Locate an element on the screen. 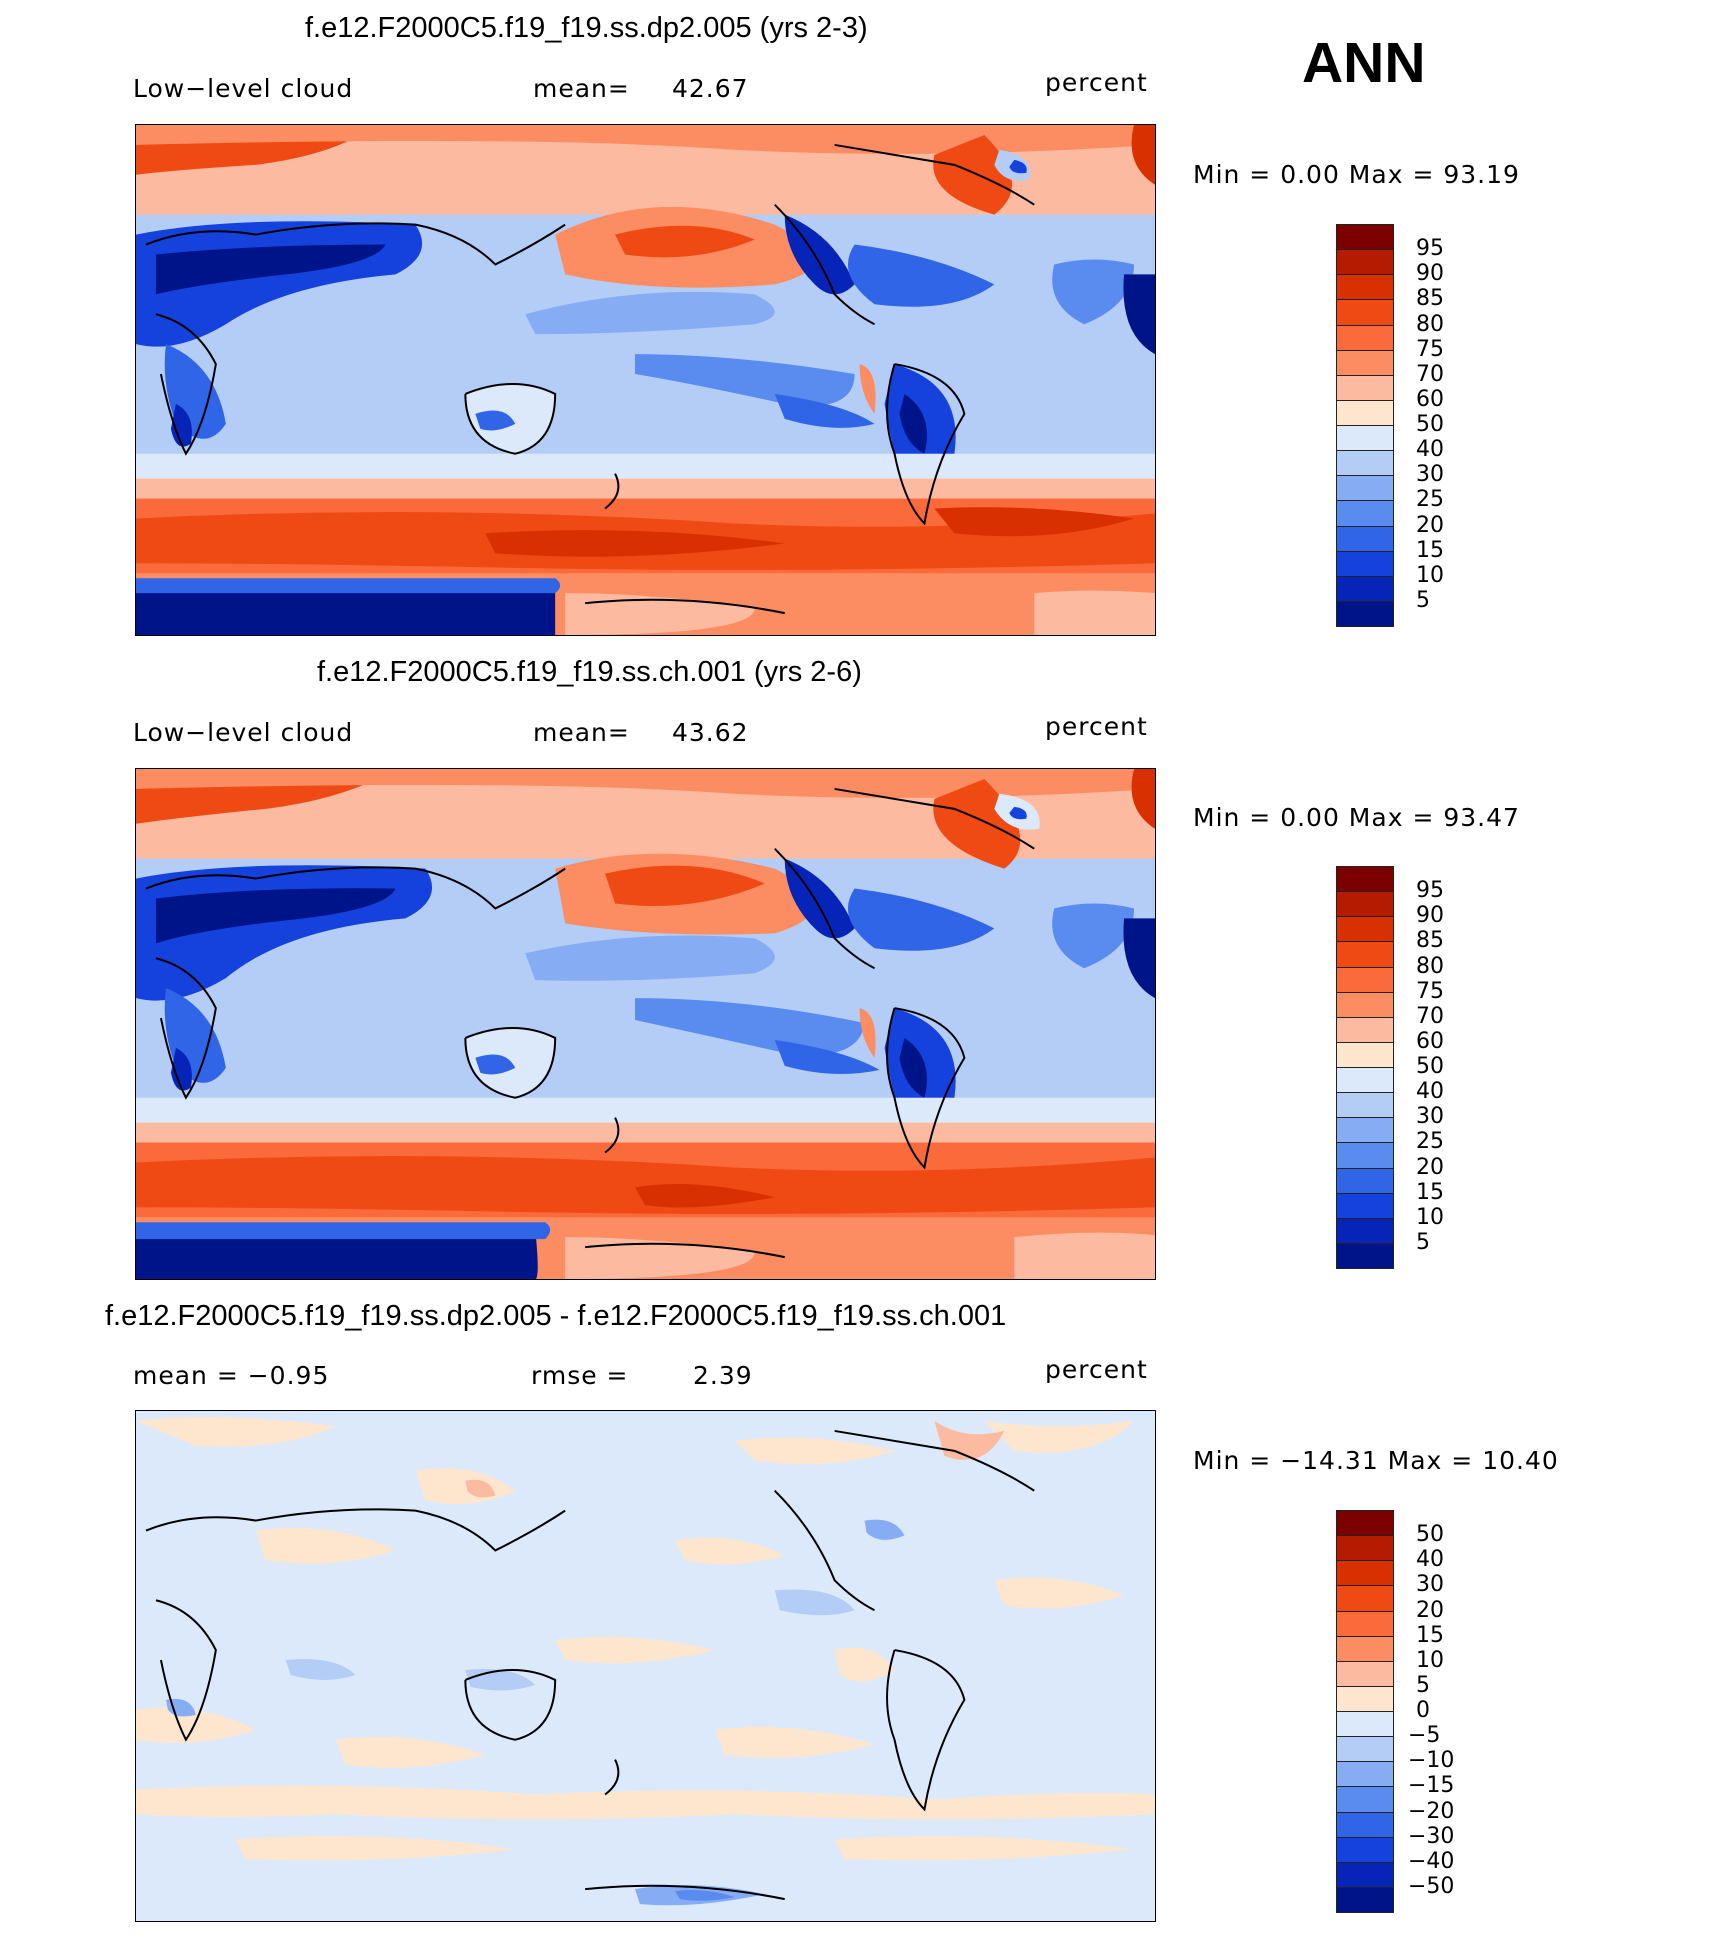  colorbar-tick-label: −5 is located at coordinates (1424, 1736).